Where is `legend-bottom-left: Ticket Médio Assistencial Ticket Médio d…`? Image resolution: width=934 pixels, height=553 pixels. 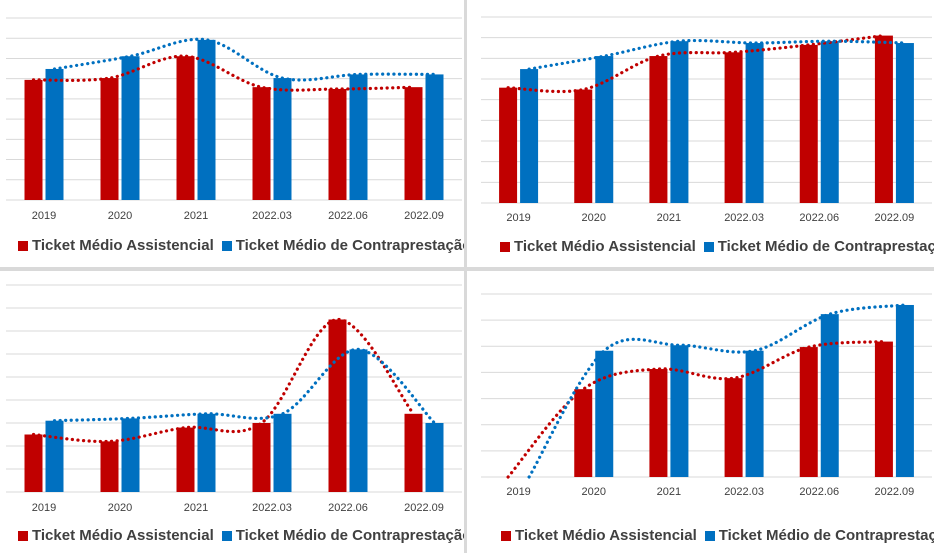 legend-bottom-left: Ticket Médio Assistencial Ticket Médio d… is located at coordinates (241, 535).